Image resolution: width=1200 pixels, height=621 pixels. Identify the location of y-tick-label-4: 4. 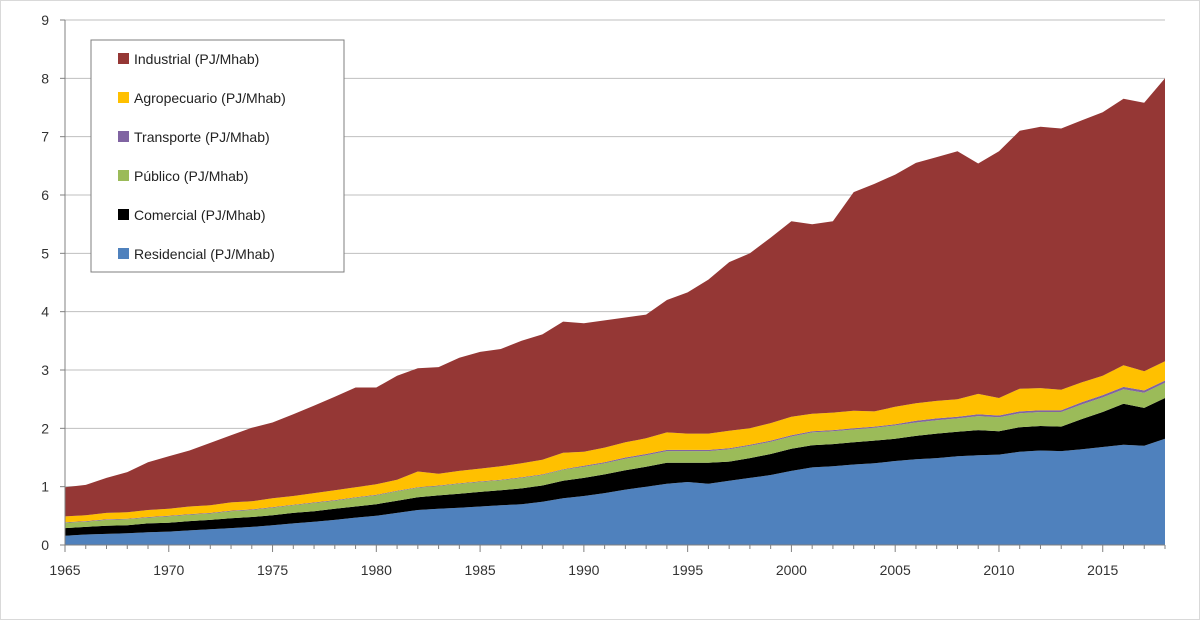
(45, 312).